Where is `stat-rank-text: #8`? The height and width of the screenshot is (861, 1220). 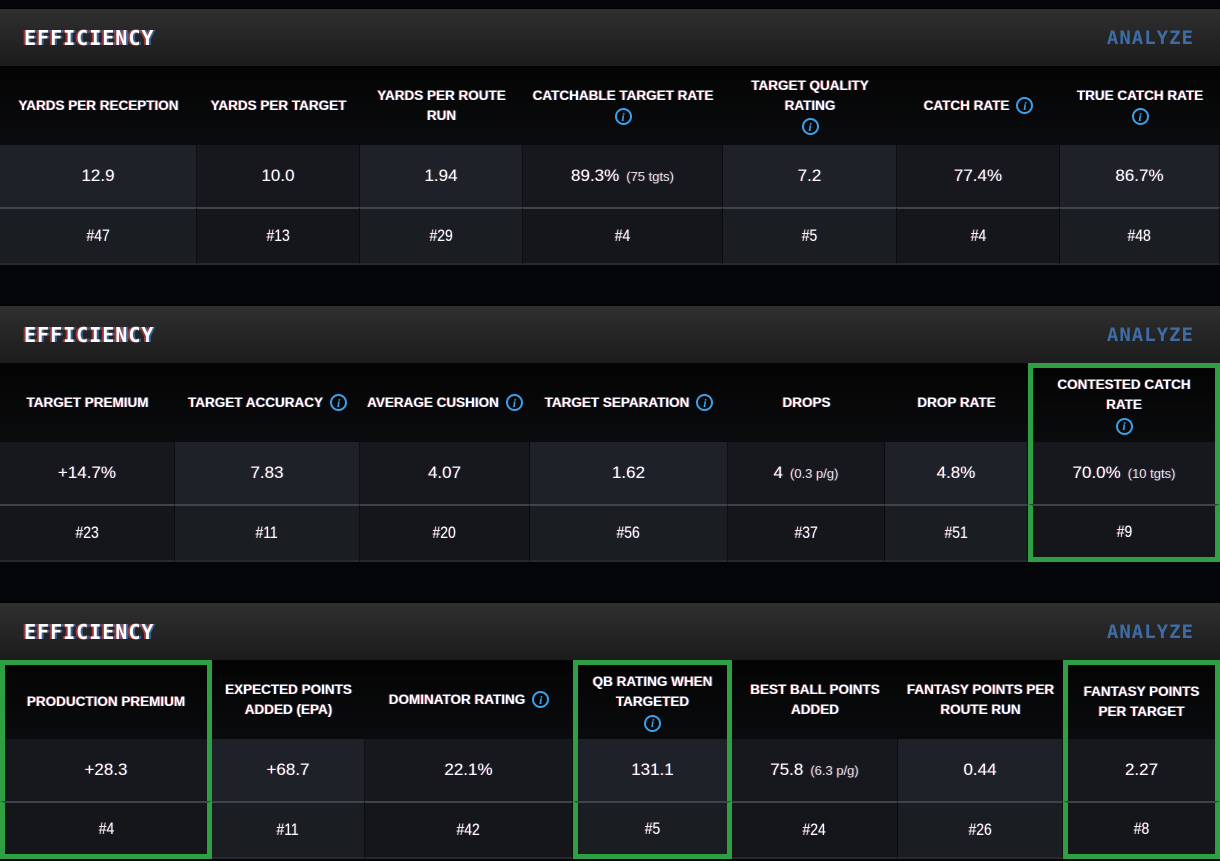 stat-rank-text: #8 is located at coordinates (1141, 828).